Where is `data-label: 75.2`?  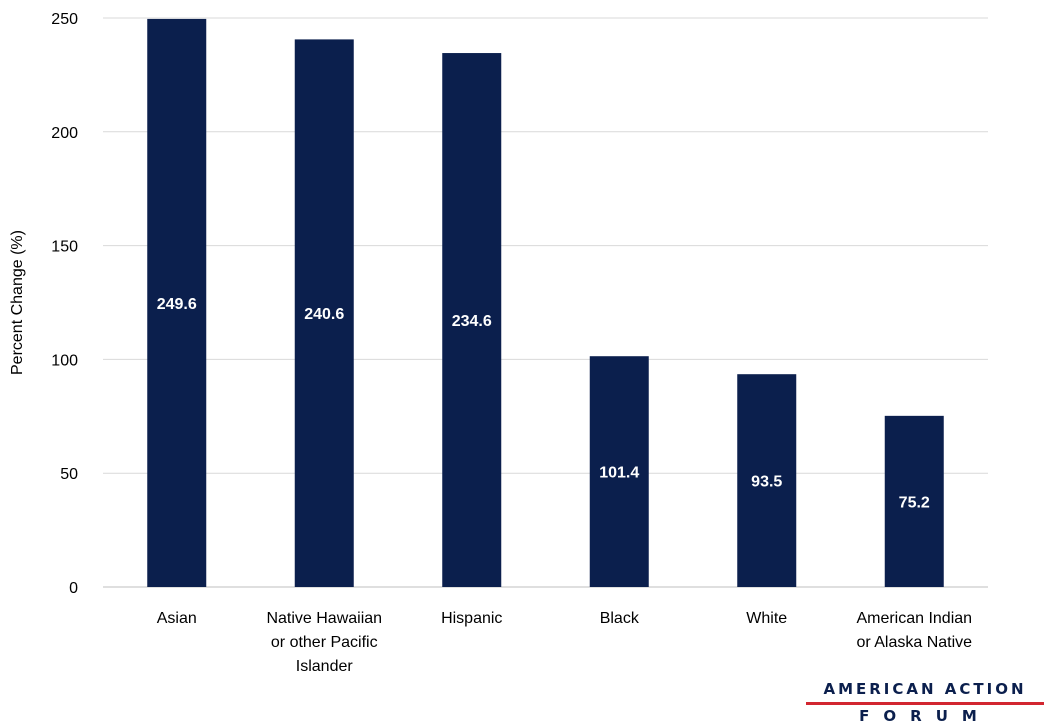
data-label: 75.2 is located at coordinates (914, 502).